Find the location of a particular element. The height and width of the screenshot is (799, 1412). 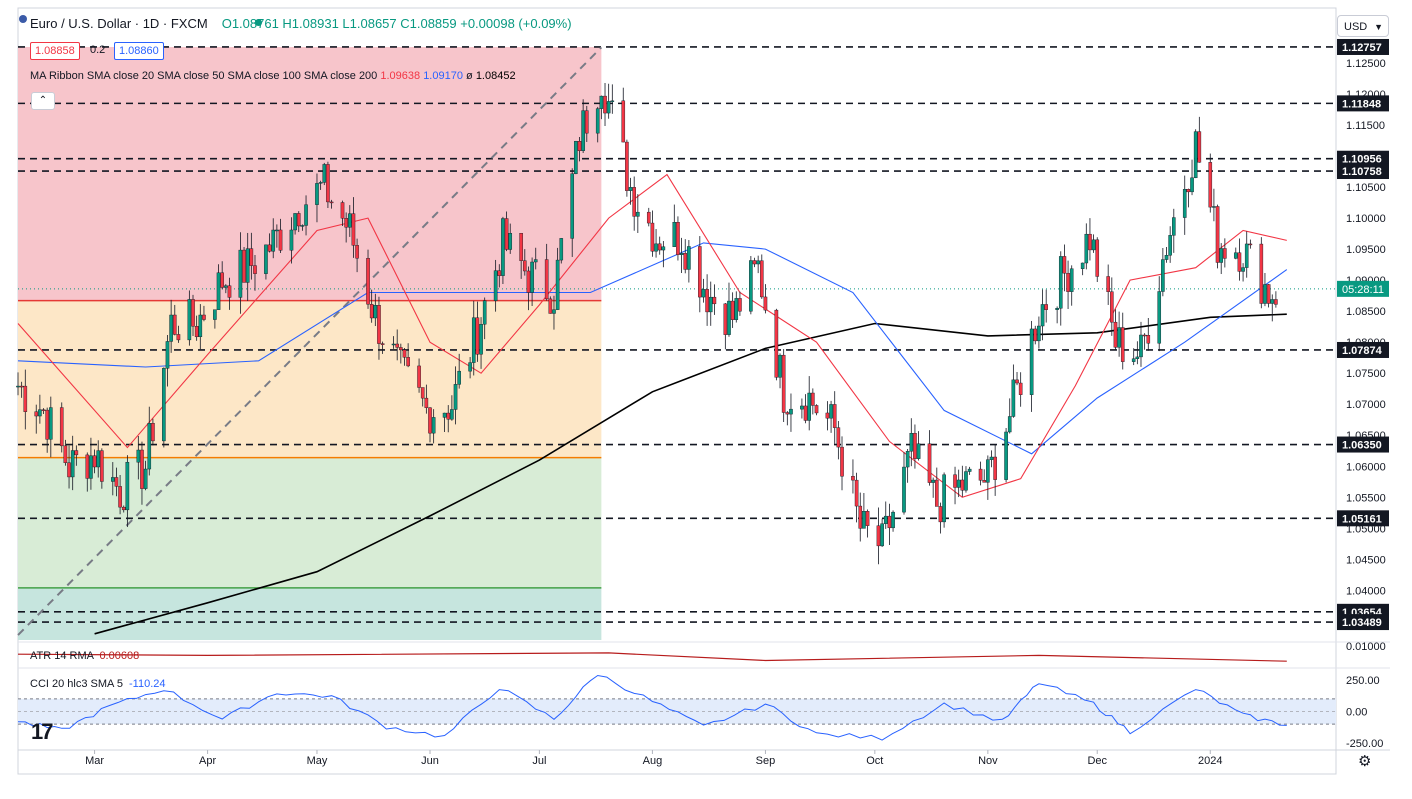

settings-icon: ⚙ is located at coordinates (1365, 761).